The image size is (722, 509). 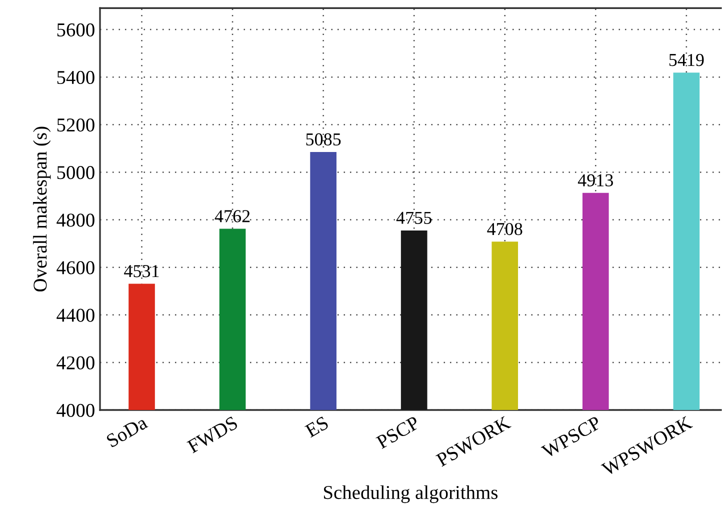 What do you see at coordinates (595, 180) in the screenshot?
I see `data-label: 4913` at bounding box center [595, 180].